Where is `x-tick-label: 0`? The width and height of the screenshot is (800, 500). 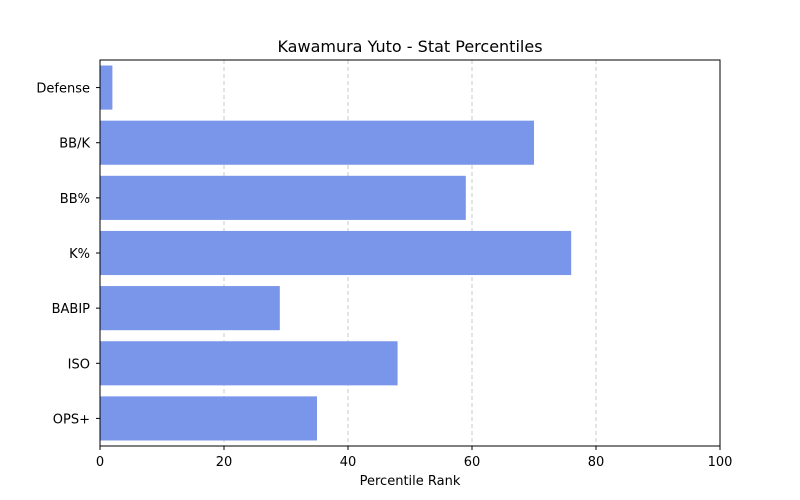 x-tick-label: 0 is located at coordinates (100, 462).